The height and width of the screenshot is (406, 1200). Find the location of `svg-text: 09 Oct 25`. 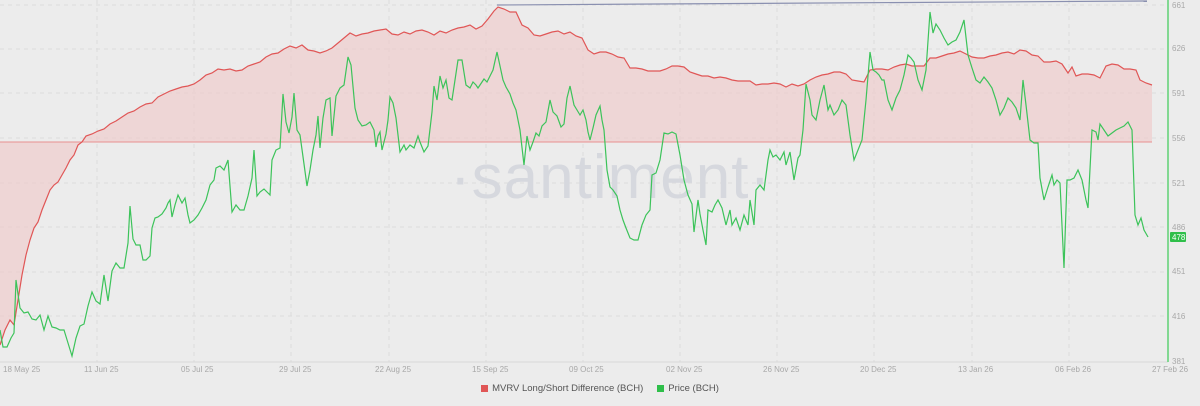

svg-text: 09 Oct 25 is located at coordinates (586, 369).